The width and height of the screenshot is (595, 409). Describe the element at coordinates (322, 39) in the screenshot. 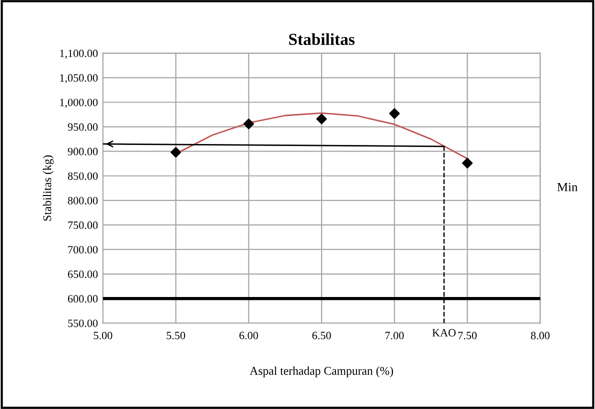

I see `chart-title: Stabilitas` at that location.